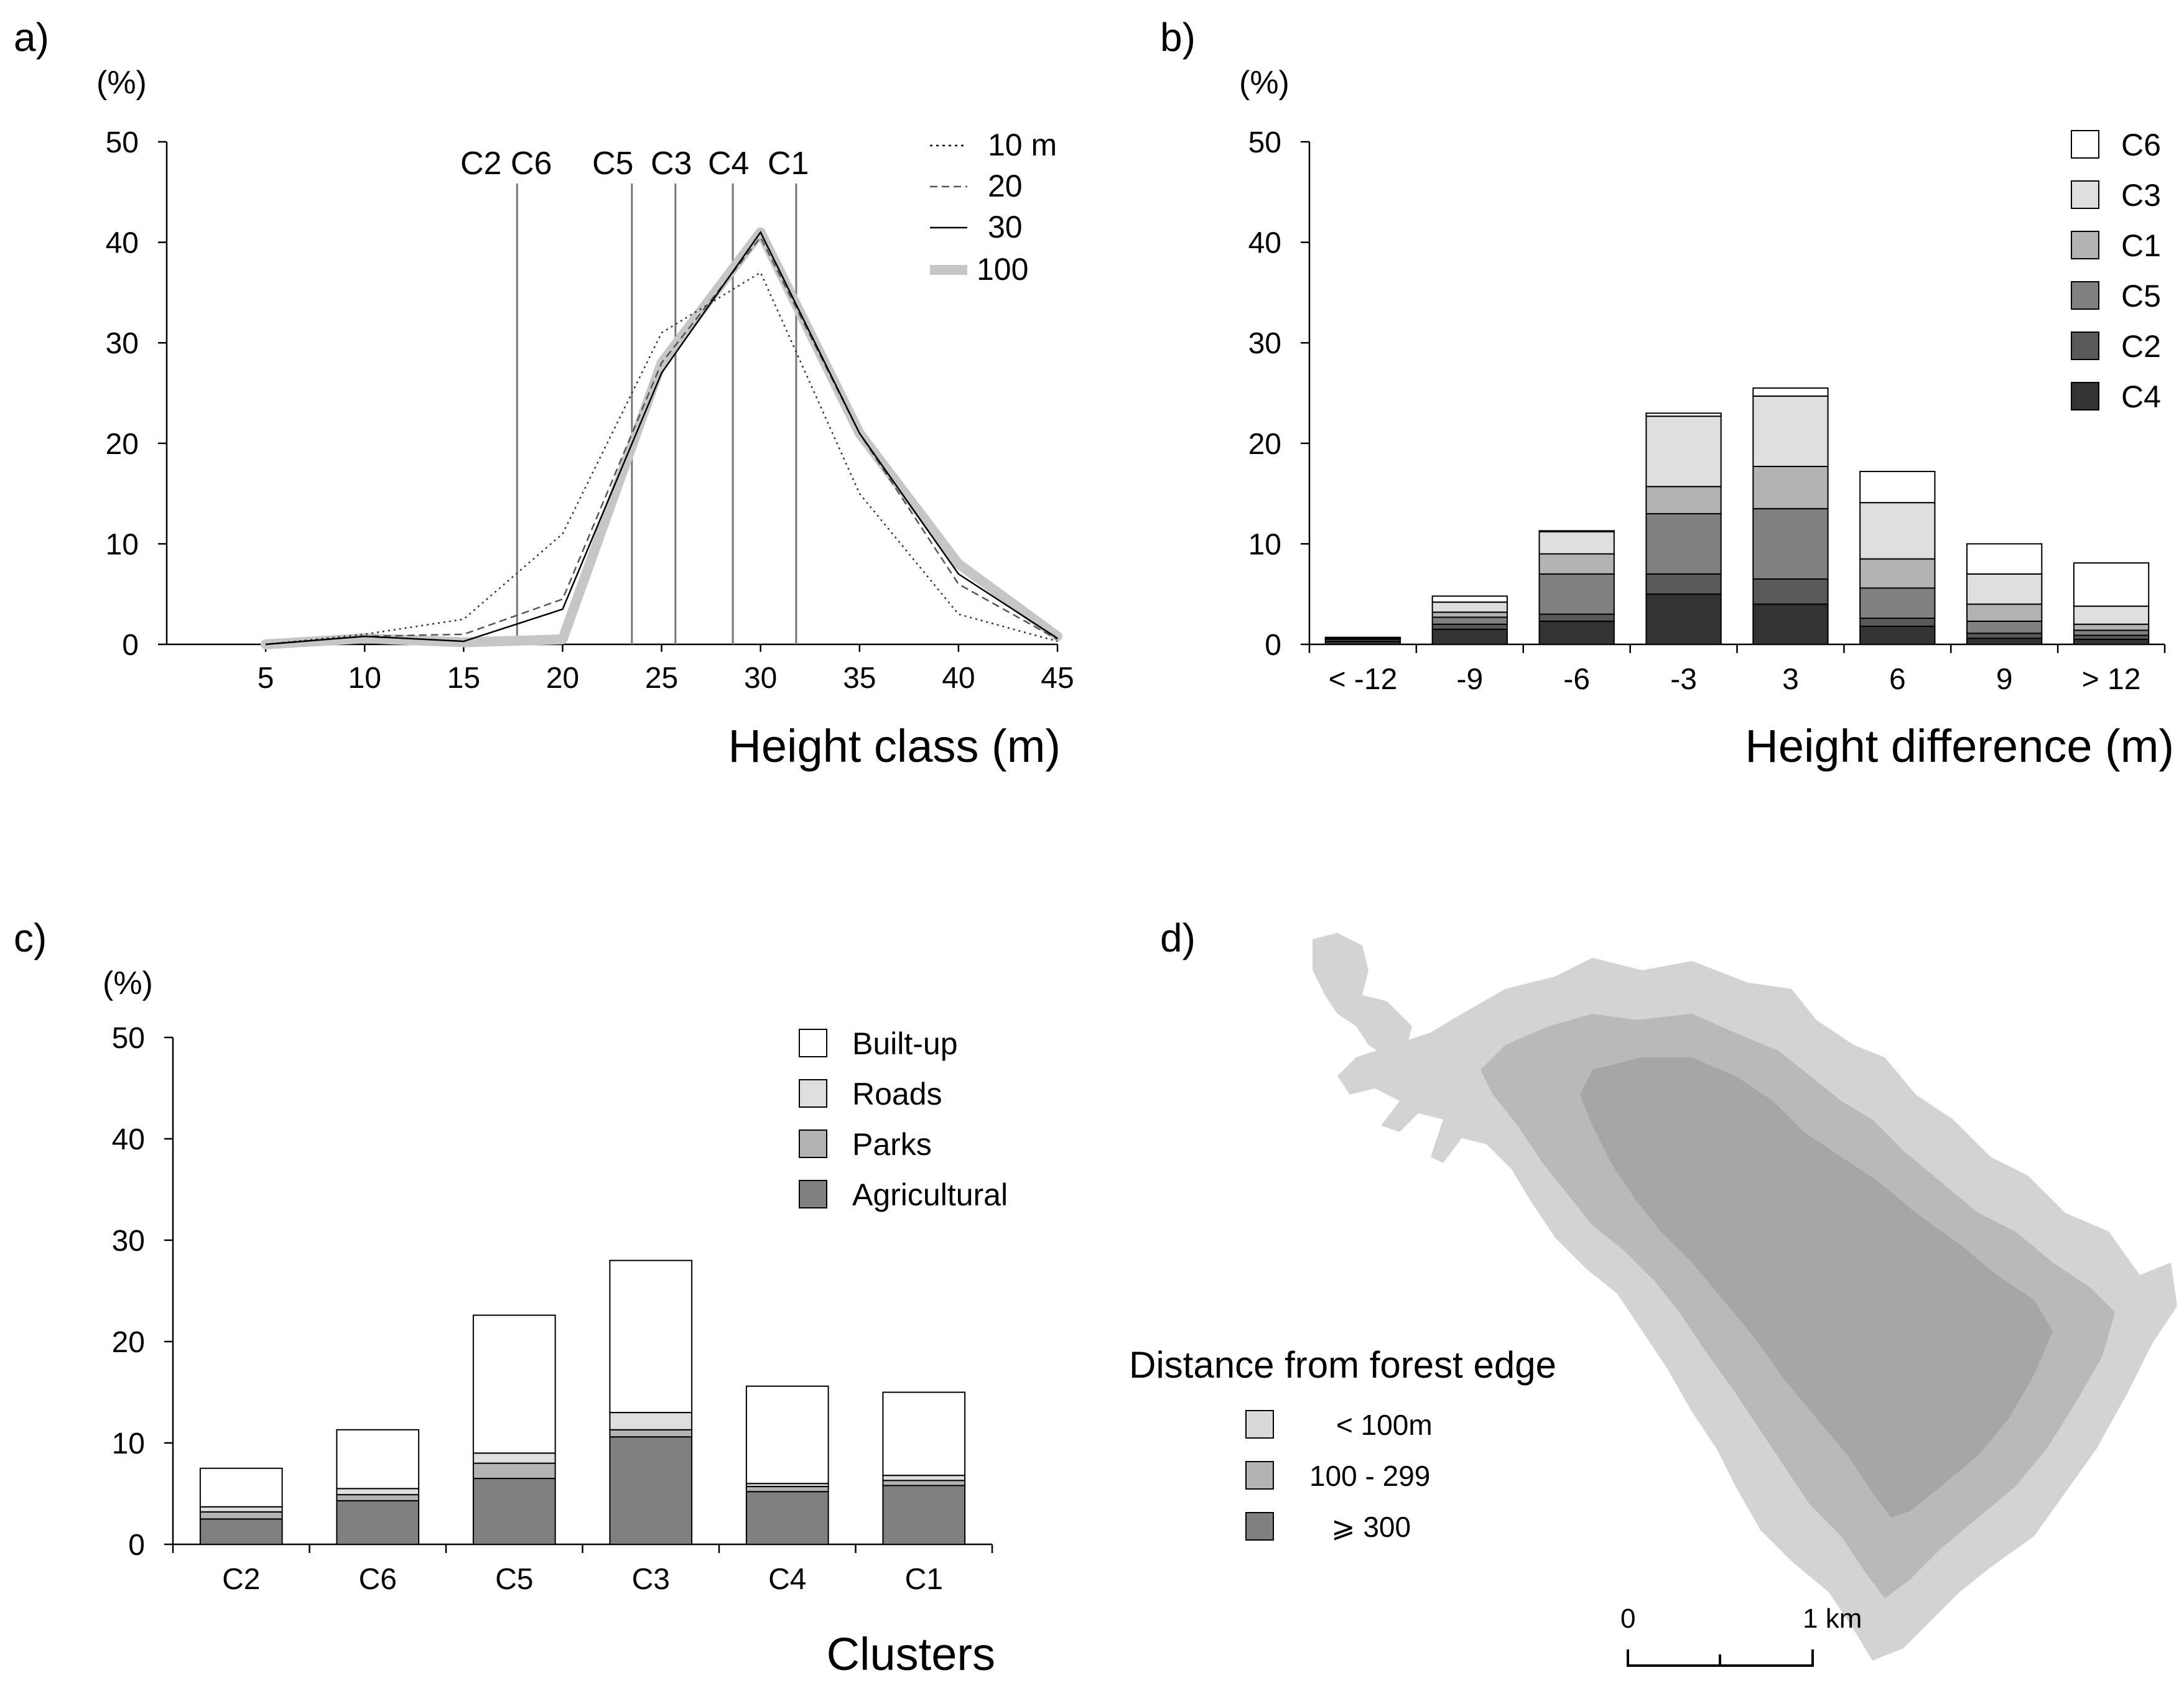 The image size is (2184, 1688). What do you see at coordinates (1683, 680) in the screenshot?
I see `b-xtick-label: -3` at bounding box center [1683, 680].